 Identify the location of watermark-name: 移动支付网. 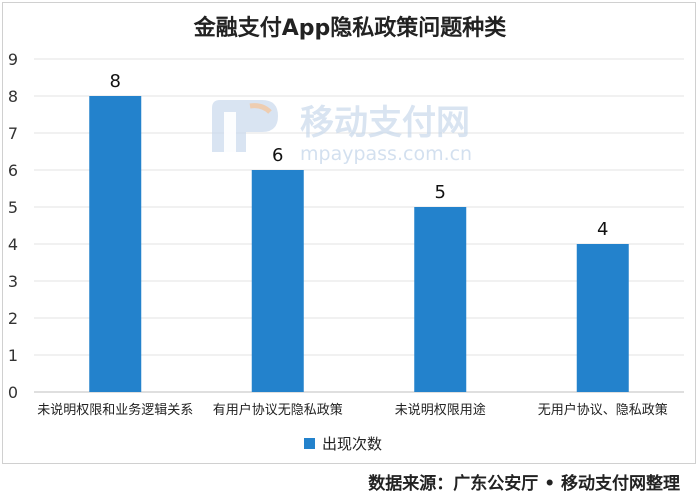
(385, 123).